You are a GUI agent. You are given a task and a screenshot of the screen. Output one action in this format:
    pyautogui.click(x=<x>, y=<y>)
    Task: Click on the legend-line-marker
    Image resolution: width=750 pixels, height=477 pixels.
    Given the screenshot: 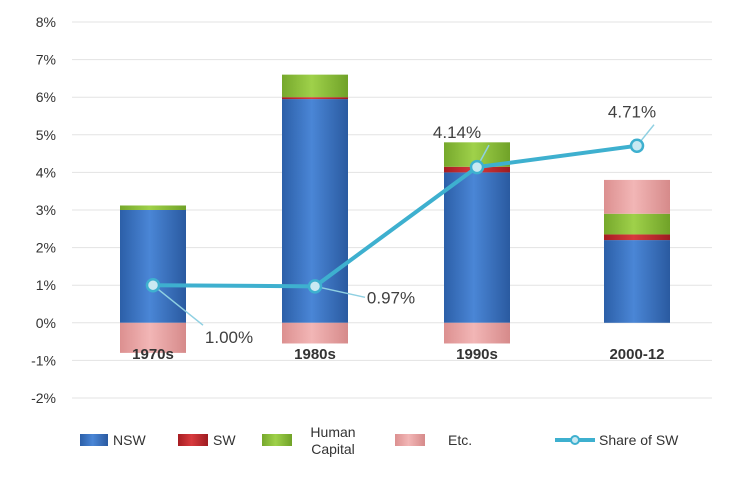 What is the action you would take?
    pyautogui.click(x=575, y=440)
    